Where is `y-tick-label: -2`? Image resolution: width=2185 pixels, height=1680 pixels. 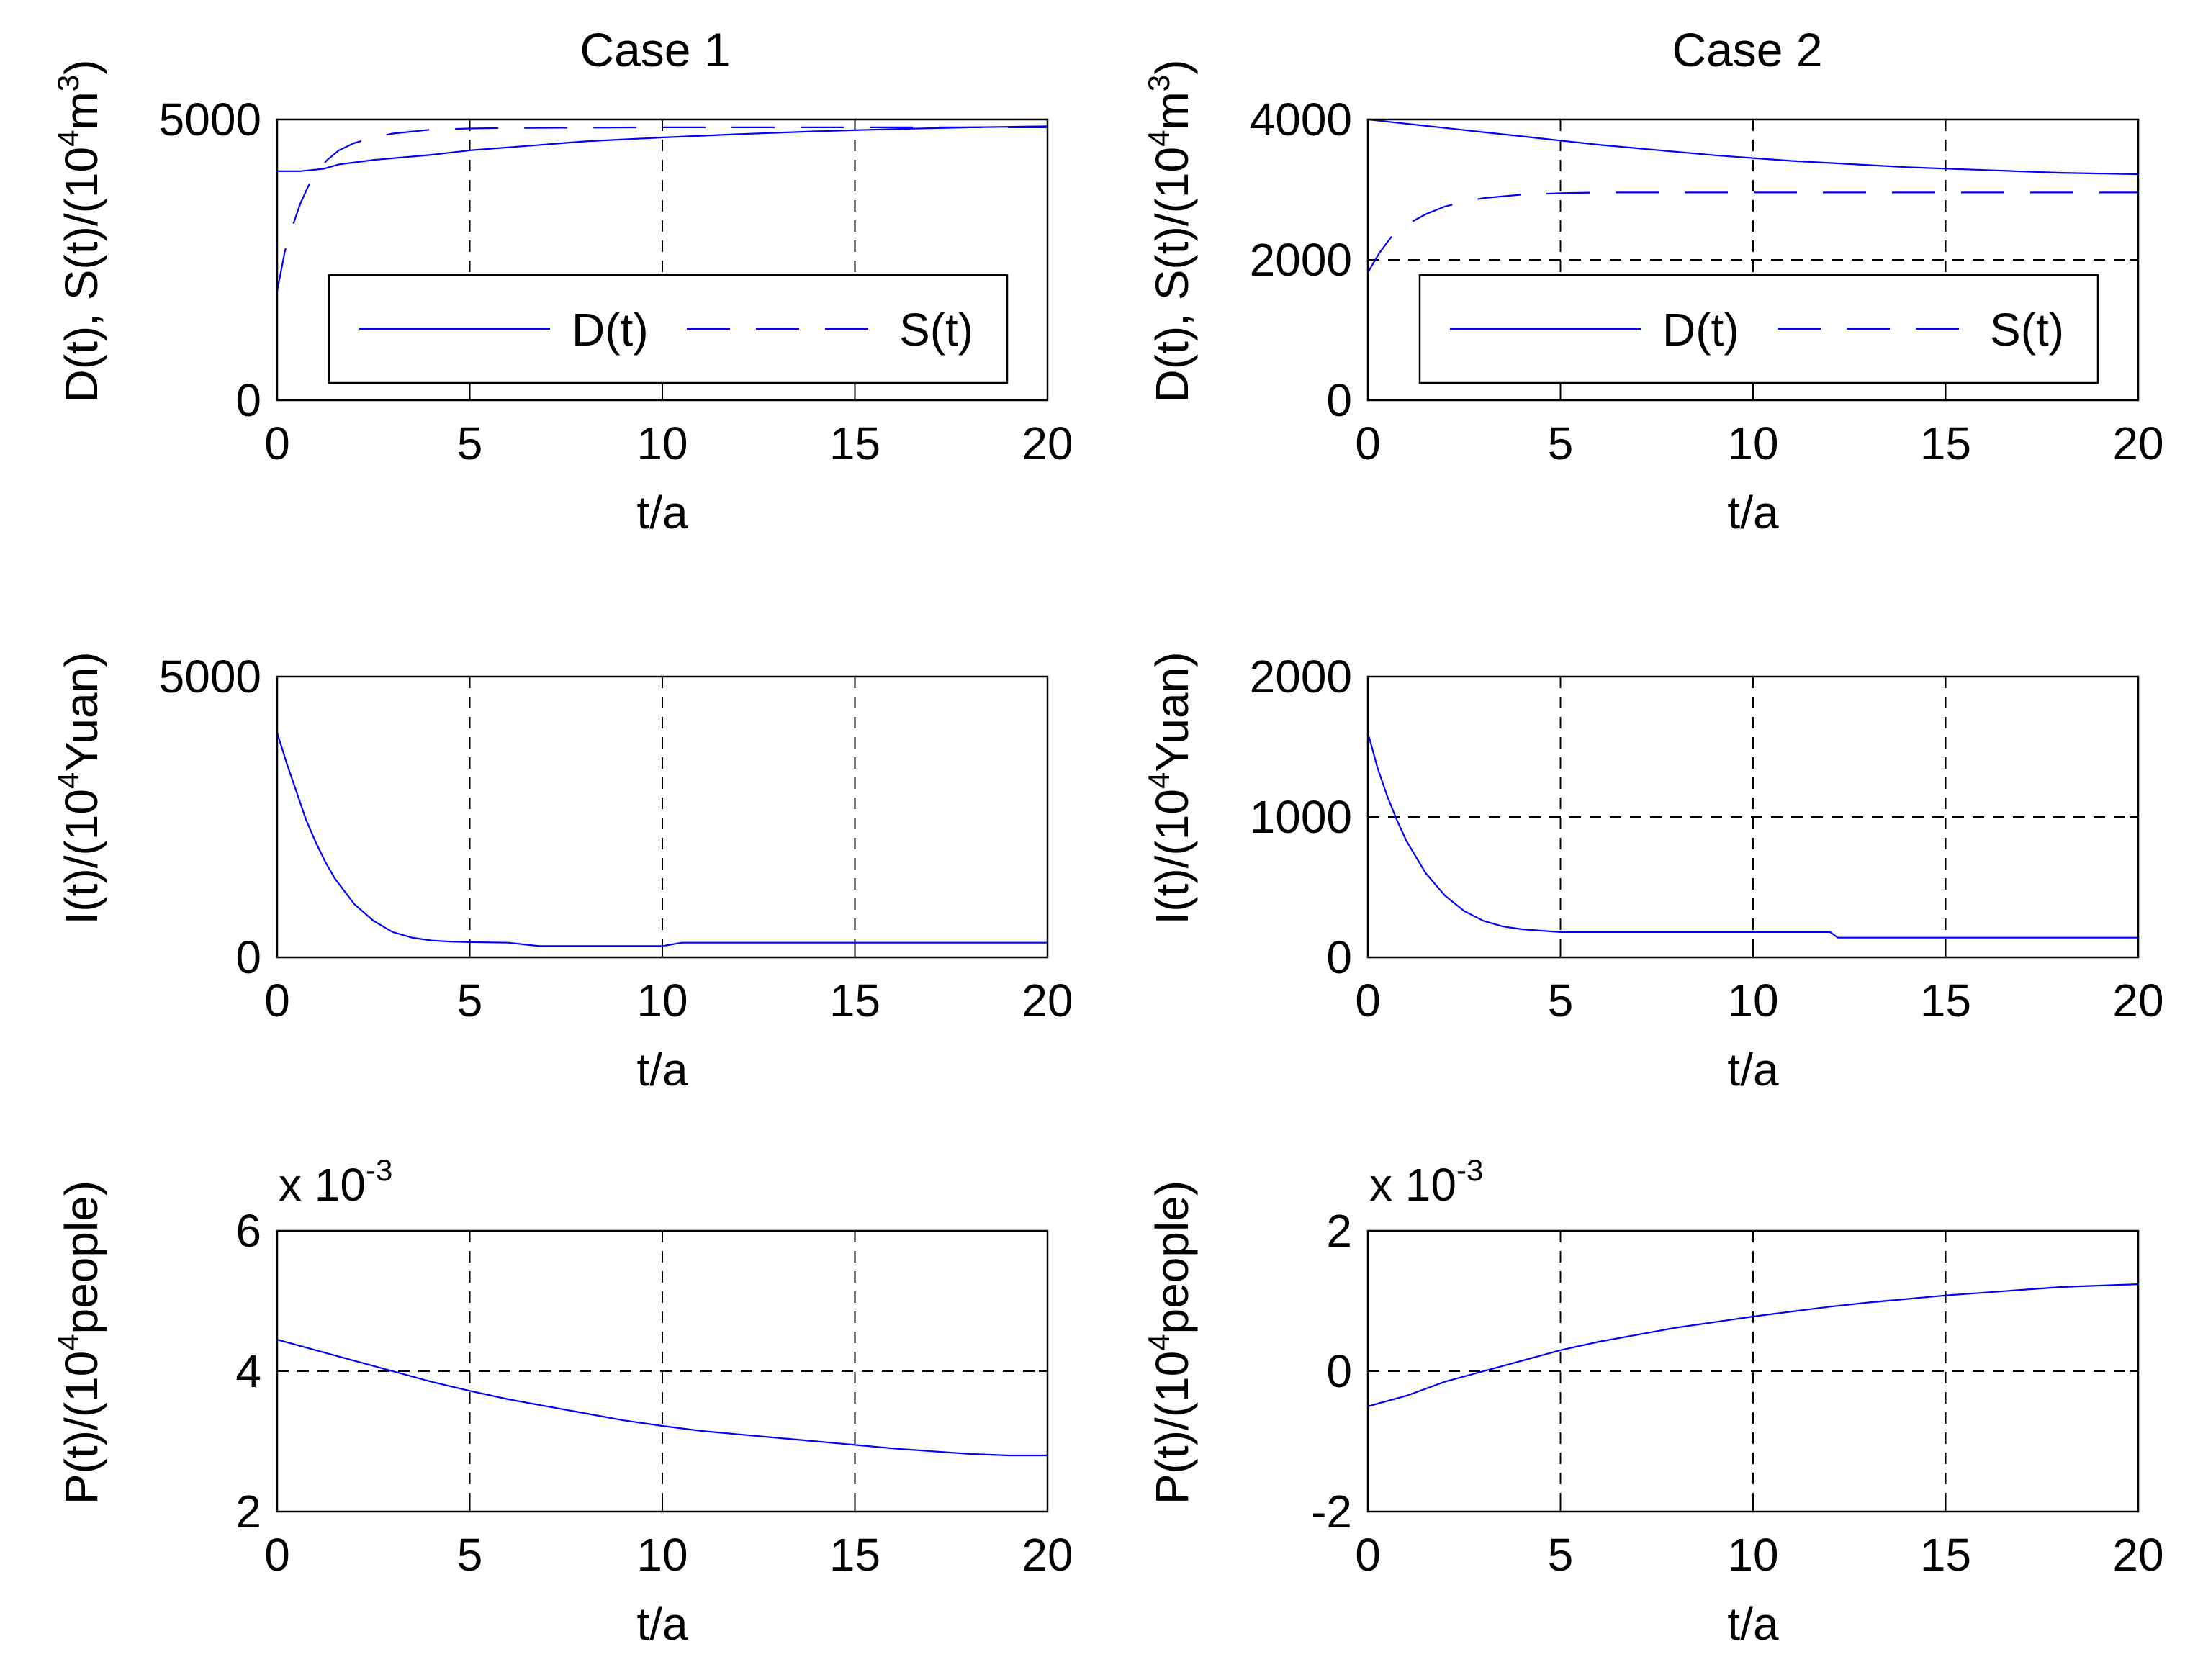
y-tick-label: -2 is located at coordinates (1331, 1511).